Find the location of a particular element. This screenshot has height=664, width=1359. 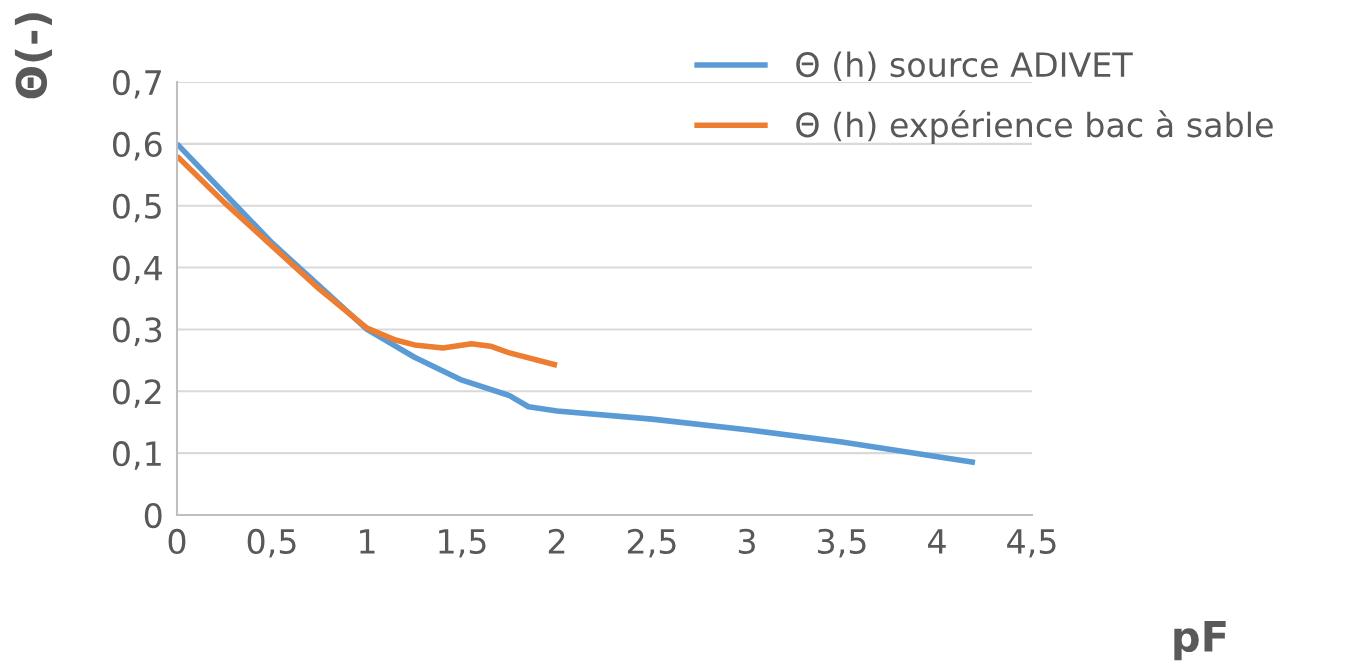

x-tick-label: 3,5 is located at coordinates (842, 543).